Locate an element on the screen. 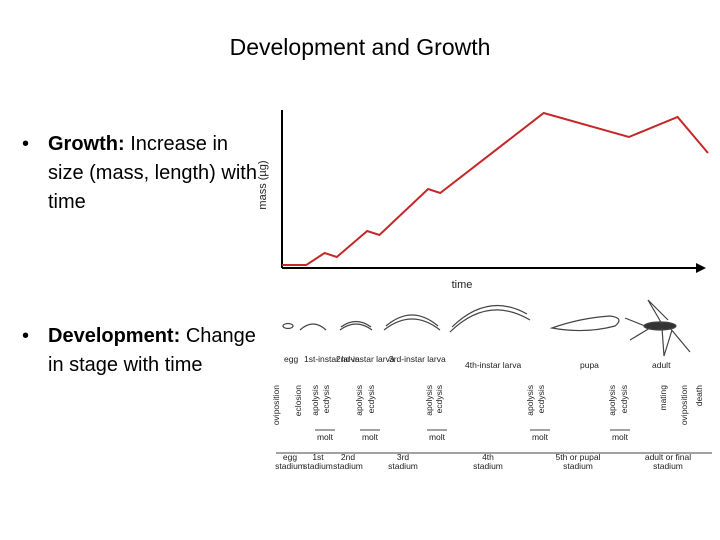  stadium-label-4: 4th stadium is located at coordinates (488, 461).